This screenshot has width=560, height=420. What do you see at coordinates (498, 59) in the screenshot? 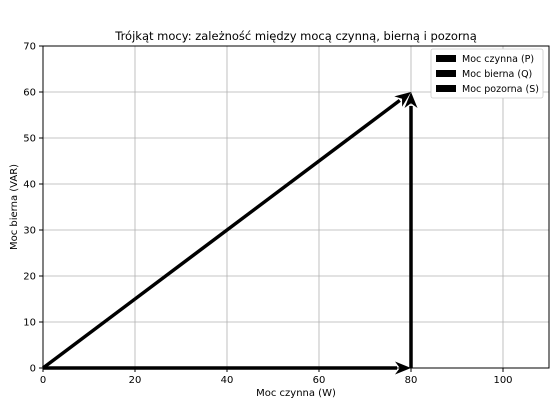
I see `legend-label: Moc czynna (P)` at bounding box center [498, 59].